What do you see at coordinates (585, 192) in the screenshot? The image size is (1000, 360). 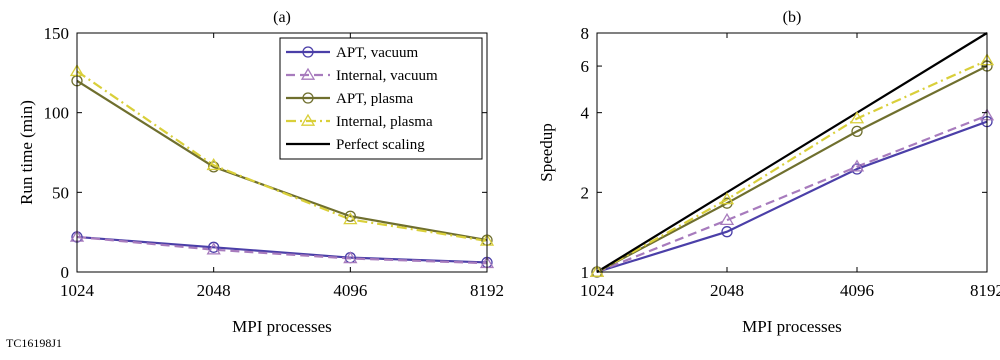 I see `y-tick-label: 2` at bounding box center [585, 192].